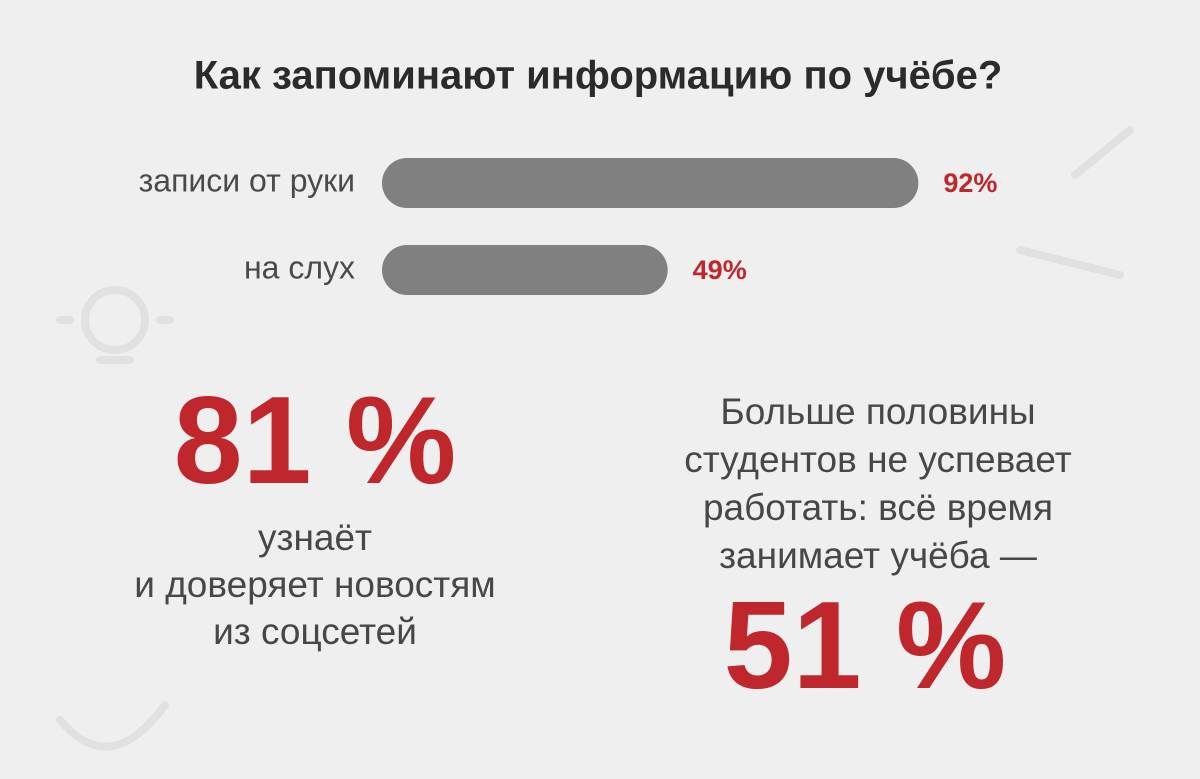  Describe the element at coordinates (865, 646) in the screenshot. I see `stat-figure: 51 %` at that location.